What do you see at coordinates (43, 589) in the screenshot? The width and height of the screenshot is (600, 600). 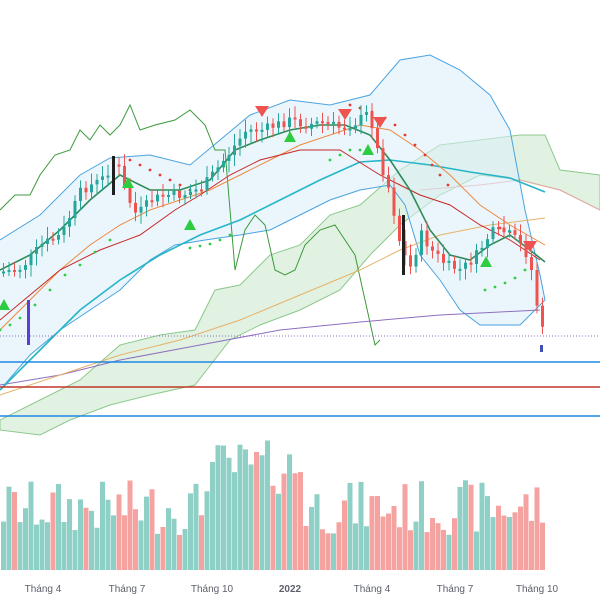 I see `x-tick-label: Tháng 4` at bounding box center [43, 589].